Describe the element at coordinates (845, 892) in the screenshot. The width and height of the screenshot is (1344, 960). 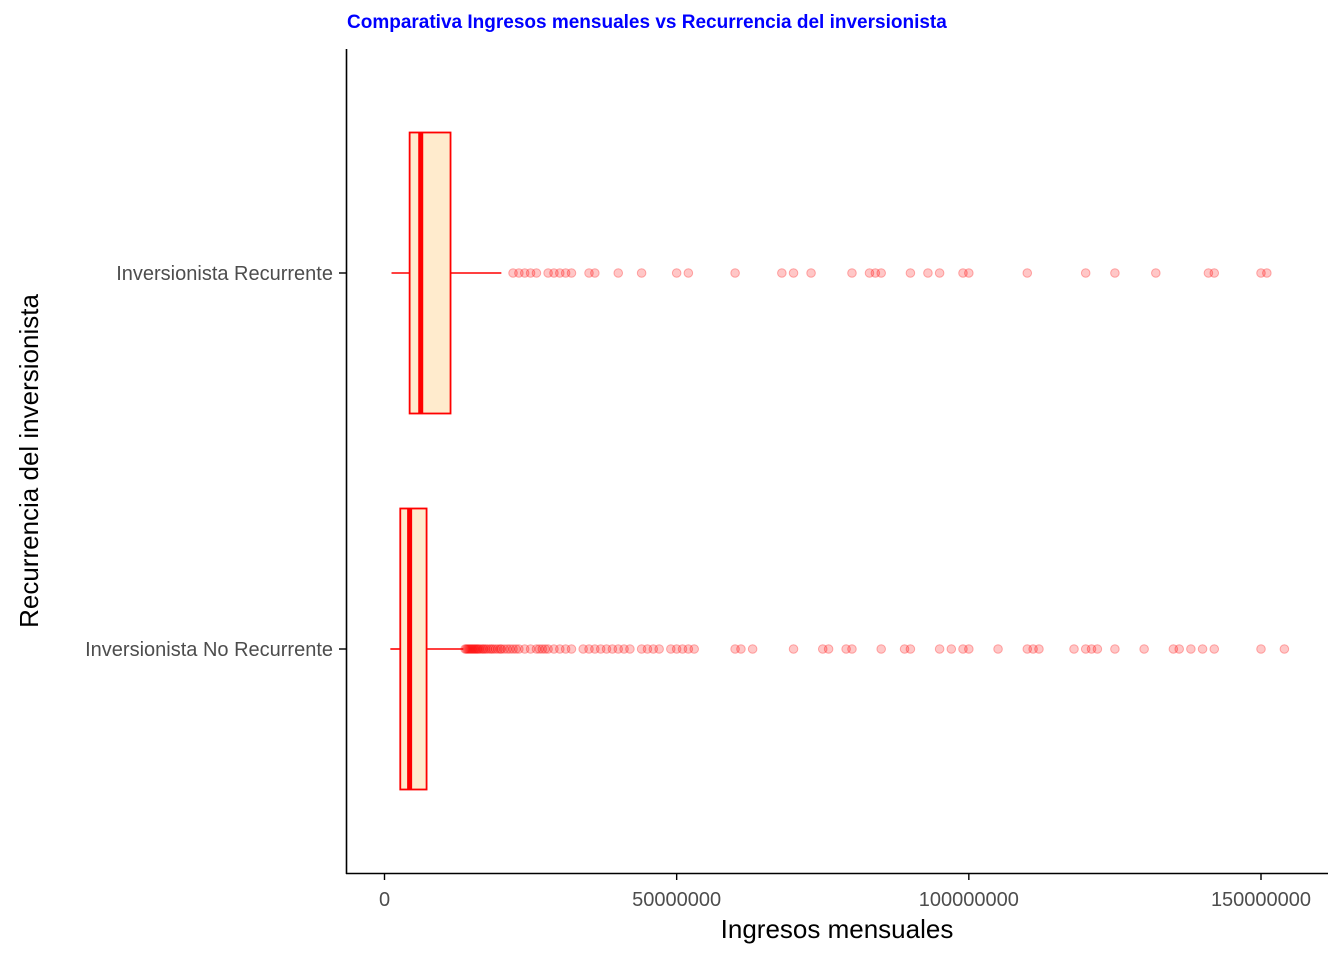
I see `x-axis-ticks: 0 50000000 100000000 150000000` at that location.